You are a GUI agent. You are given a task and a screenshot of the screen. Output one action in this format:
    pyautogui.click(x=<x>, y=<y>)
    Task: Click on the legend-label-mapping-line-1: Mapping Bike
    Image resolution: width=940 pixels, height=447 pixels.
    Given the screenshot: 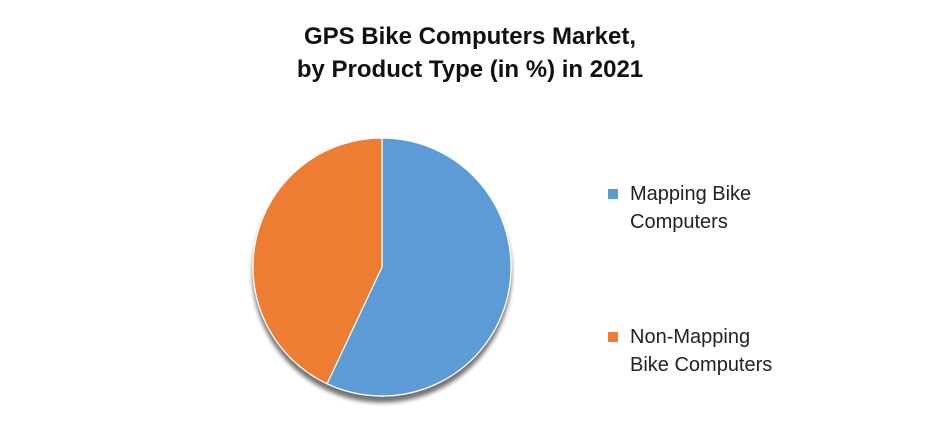 What is the action you would take?
    pyautogui.click(x=691, y=194)
    